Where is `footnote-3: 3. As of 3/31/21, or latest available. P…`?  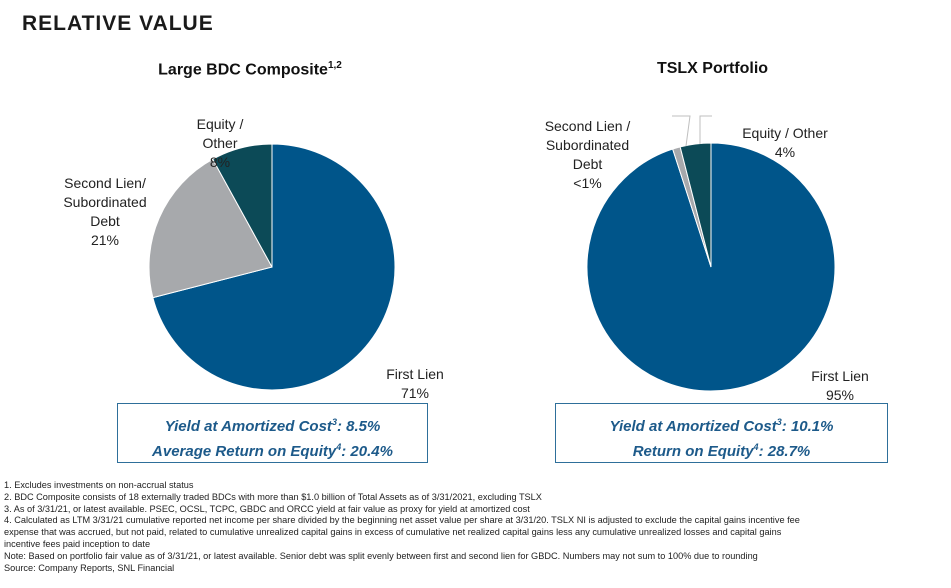
footnote-3: 3. As of 3/31/21, or latest available. P… is located at coordinates (267, 508).